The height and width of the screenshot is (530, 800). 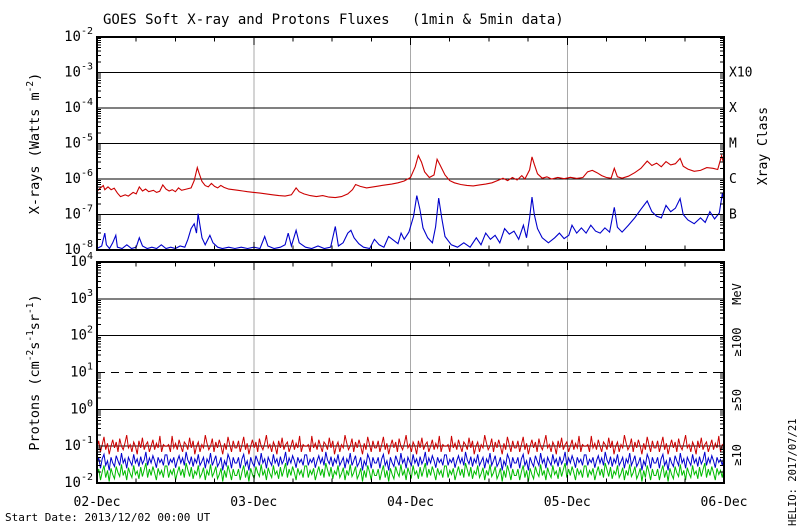 I want to click on series-xray-red, so click(x=410, y=176).